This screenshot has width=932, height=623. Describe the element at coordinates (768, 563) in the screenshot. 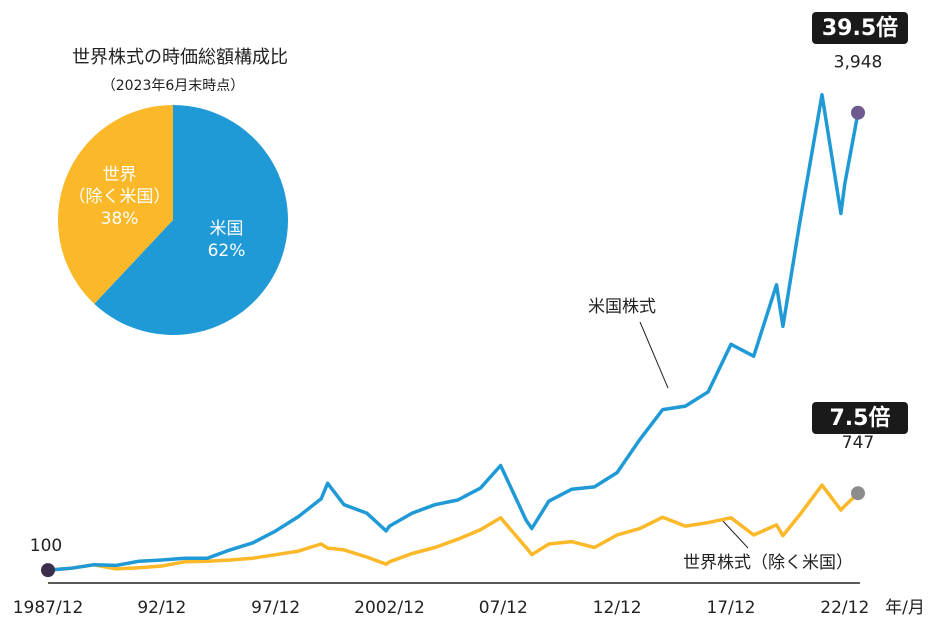

I see `series-label: 世界株式（除く米国）` at that location.